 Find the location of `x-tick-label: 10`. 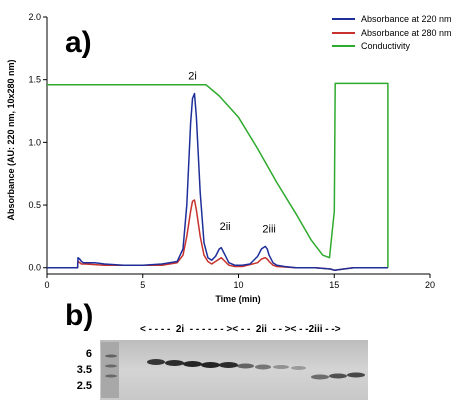

x-tick-label: 10 is located at coordinates (238, 285).